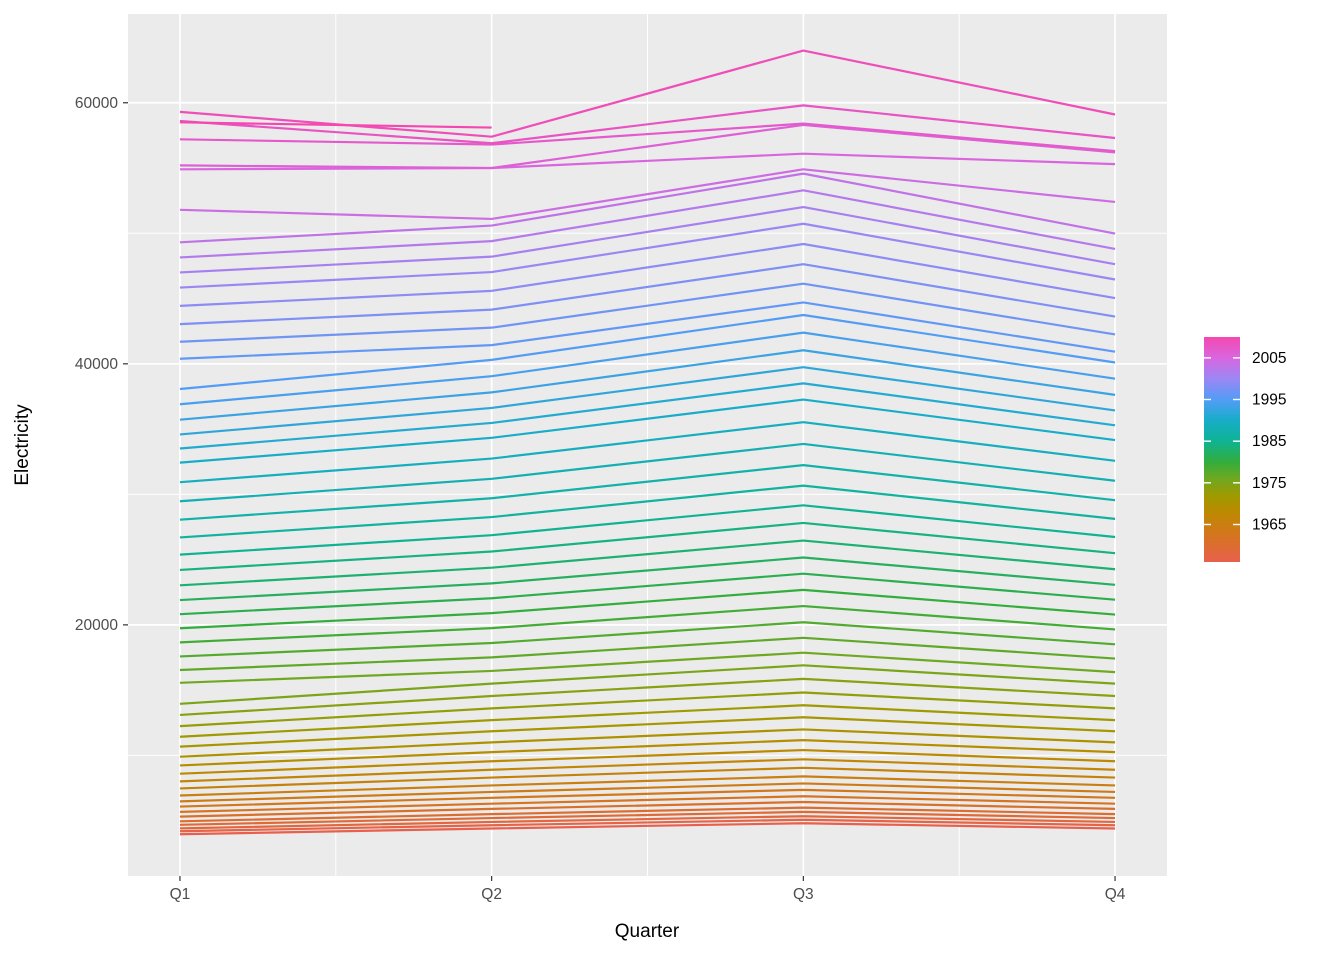 Image resolution: width=1344 pixels, height=960 pixels. I want to click on year-line-1997, so click(647, 312).